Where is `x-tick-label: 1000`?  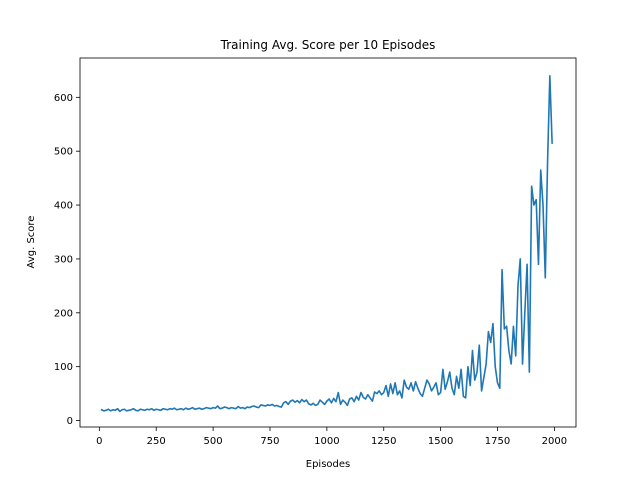
x-tick-label: 1000 is located at coordinates (326, 441).